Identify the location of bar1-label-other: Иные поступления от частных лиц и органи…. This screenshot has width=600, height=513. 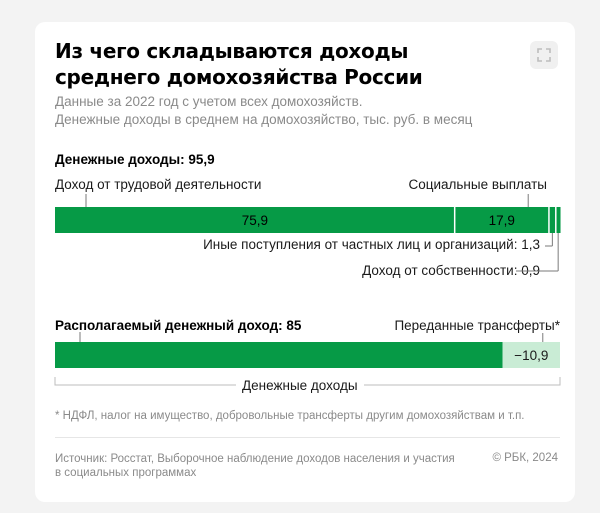
(371, 244).